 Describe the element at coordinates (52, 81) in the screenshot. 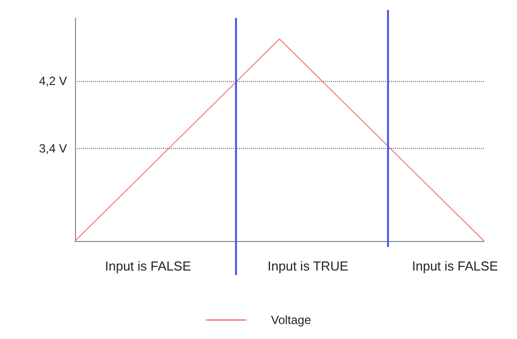

I see `y-tick-label: 4,2 V` at that location.